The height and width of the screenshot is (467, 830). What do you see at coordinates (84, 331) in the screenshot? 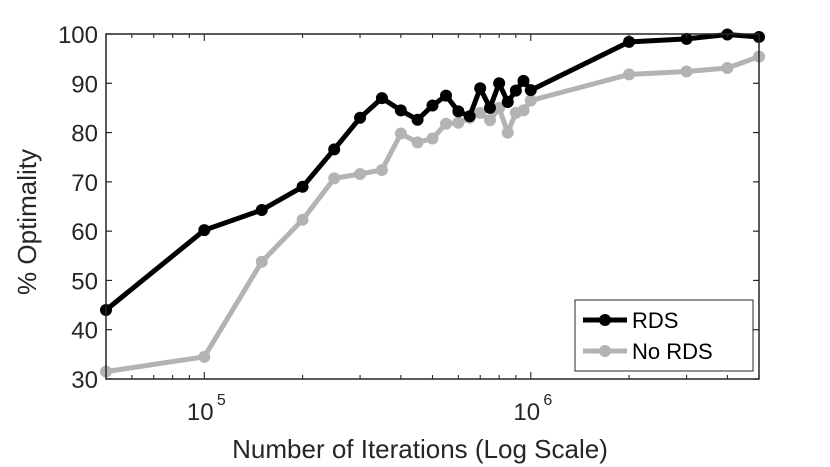
I see `y-tick-label: 40` at bounding box center [84, 331].